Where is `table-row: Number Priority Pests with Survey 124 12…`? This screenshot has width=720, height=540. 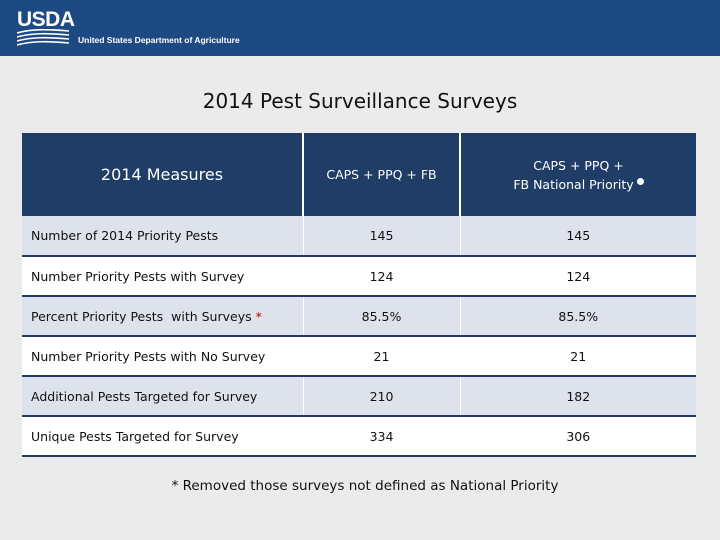 table-row: Number Priority Pests with Survey 124 12… is located at coordinates (359, 276).